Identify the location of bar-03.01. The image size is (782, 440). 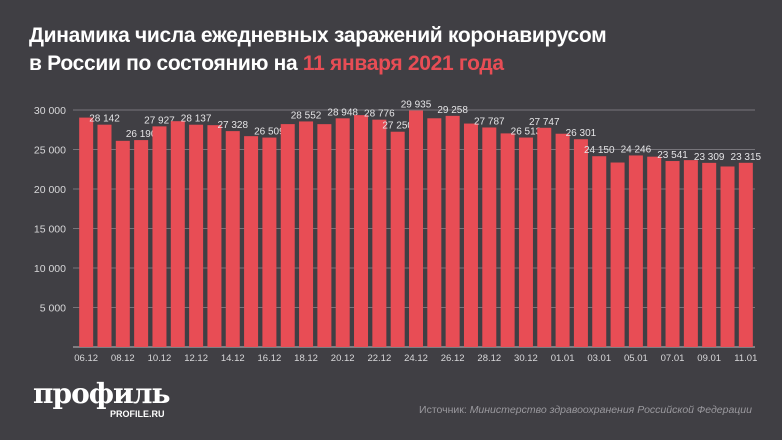
(599, 251).